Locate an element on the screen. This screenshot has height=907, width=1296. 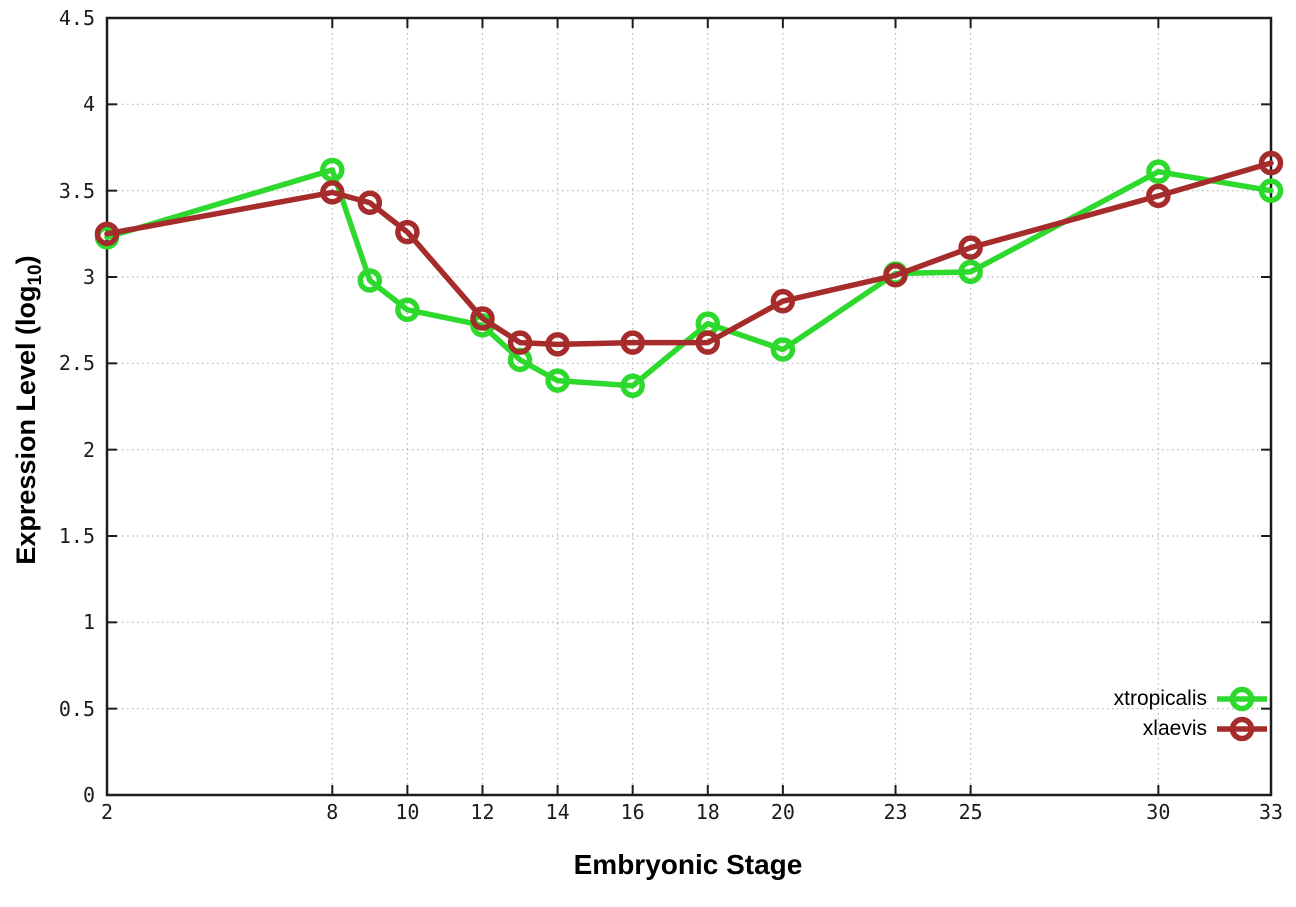
legend-entry-xlaevis: xlaevis is located at coordinates (1191, 729).